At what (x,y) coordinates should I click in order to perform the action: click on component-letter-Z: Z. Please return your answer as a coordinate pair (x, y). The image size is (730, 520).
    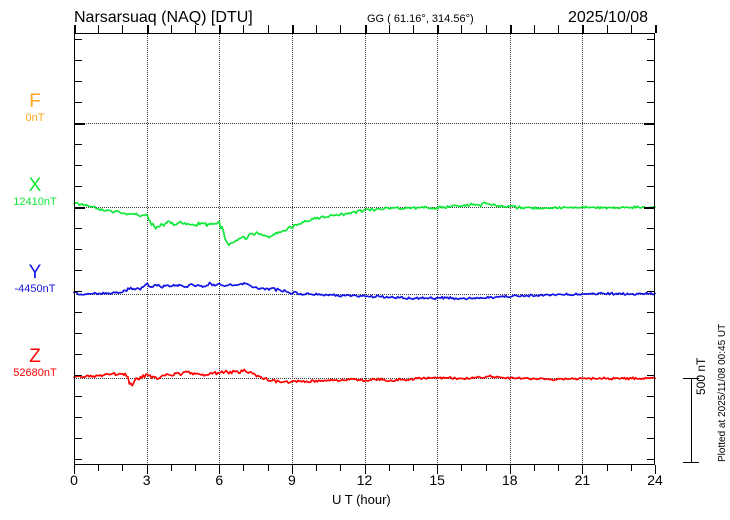
    Looking at the image, I should click on (35, 356).